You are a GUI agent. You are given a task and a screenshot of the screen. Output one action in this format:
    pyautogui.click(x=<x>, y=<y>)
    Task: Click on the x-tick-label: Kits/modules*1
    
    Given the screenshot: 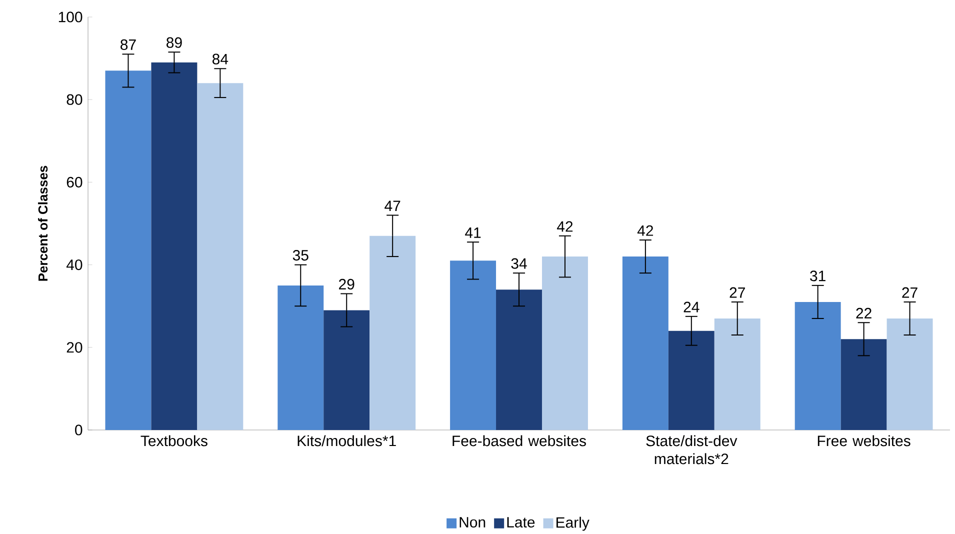 What is the action you would take?
    pyautogui.click(x=347, y=440)
    